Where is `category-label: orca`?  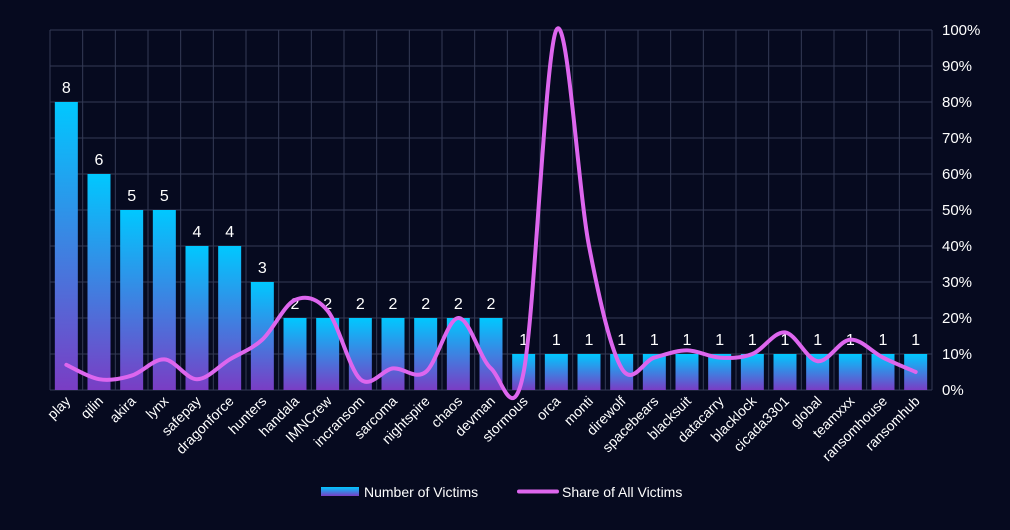 category-label: orca is located at coordinates (548, 408).